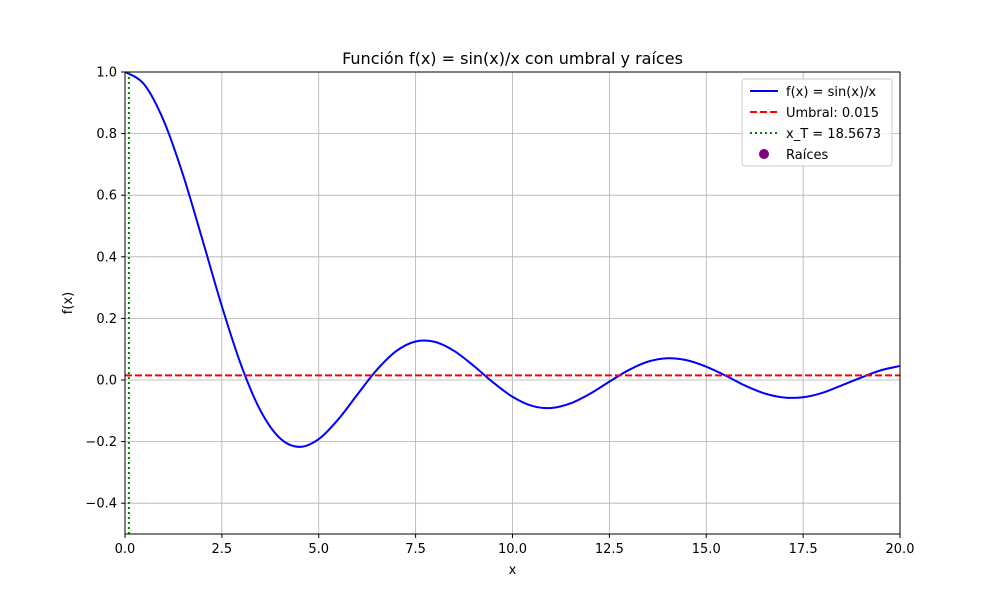 This screenshot has height=600, width=1000. Describe the element at coordinates (807, 155) in the screenshot. I see `legend-label-roots: Raíces` at that location.